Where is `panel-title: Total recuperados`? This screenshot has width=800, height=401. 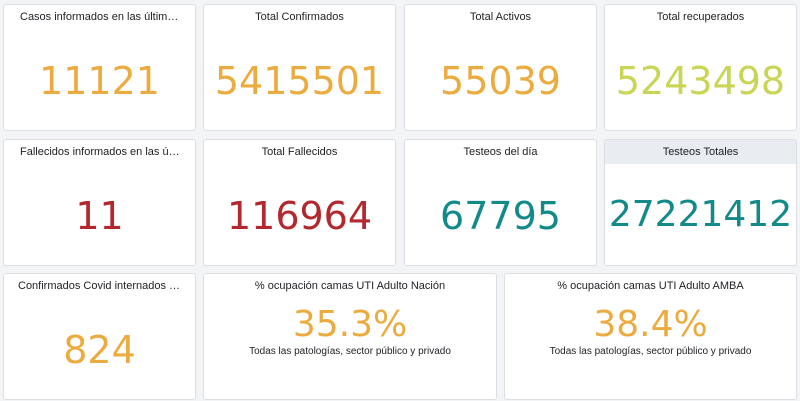 panel-title: Total recuperados is located at coordinates (700, 17).